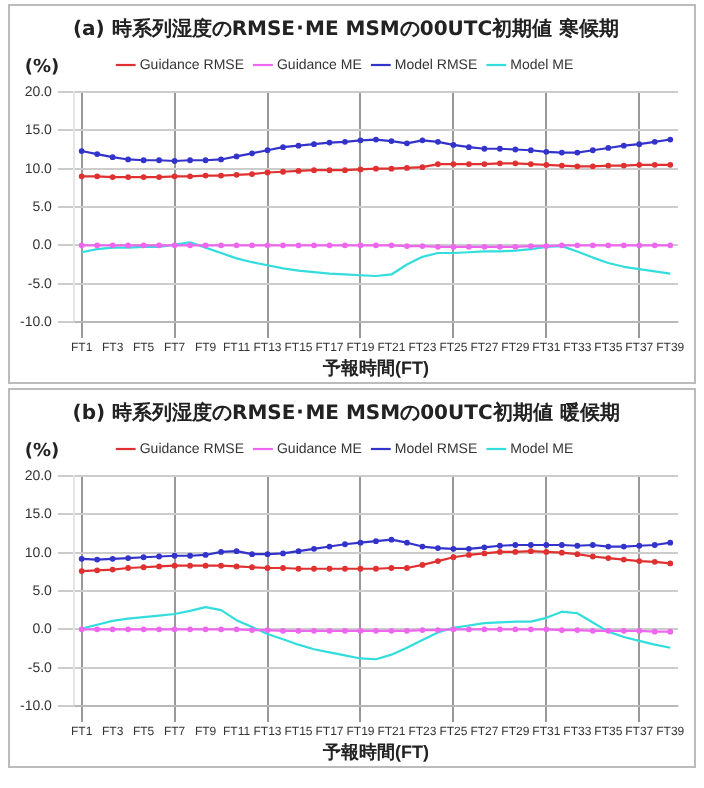  Describe the element at coordinates (346, 29) in the screenshot. I see `chart-title: (a) 時系列湿度のRMSE･ME MSMの00UTC初期値 寒候期` at that location.